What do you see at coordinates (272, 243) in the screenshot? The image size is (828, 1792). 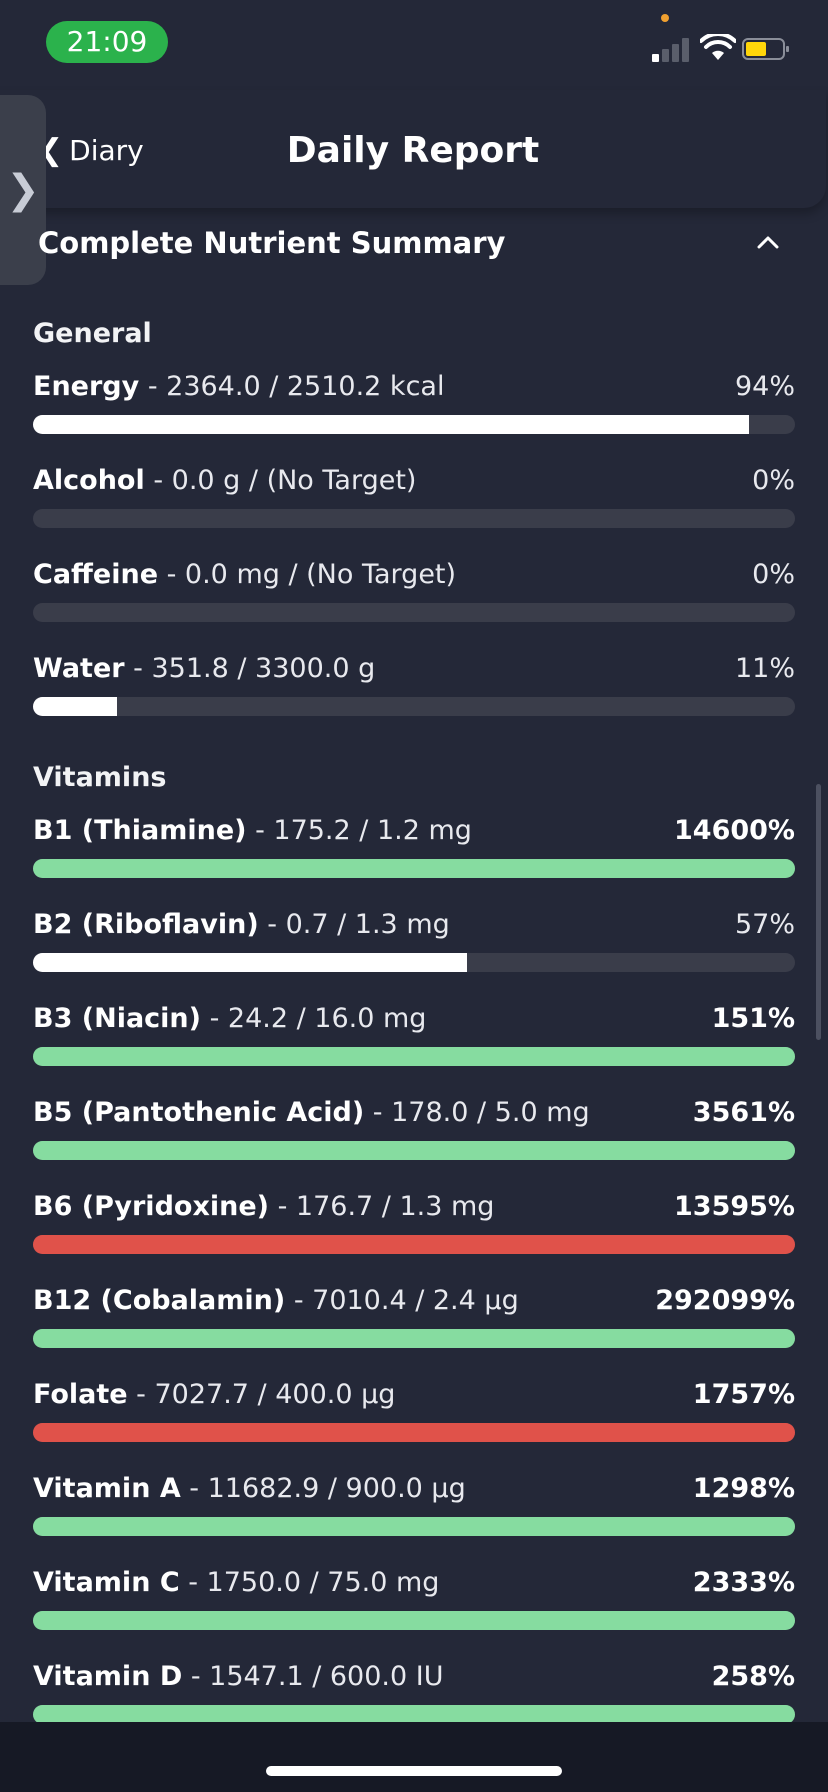 I see `section-title: Complete Nutrient Summary` at bounding box center [272, 243].